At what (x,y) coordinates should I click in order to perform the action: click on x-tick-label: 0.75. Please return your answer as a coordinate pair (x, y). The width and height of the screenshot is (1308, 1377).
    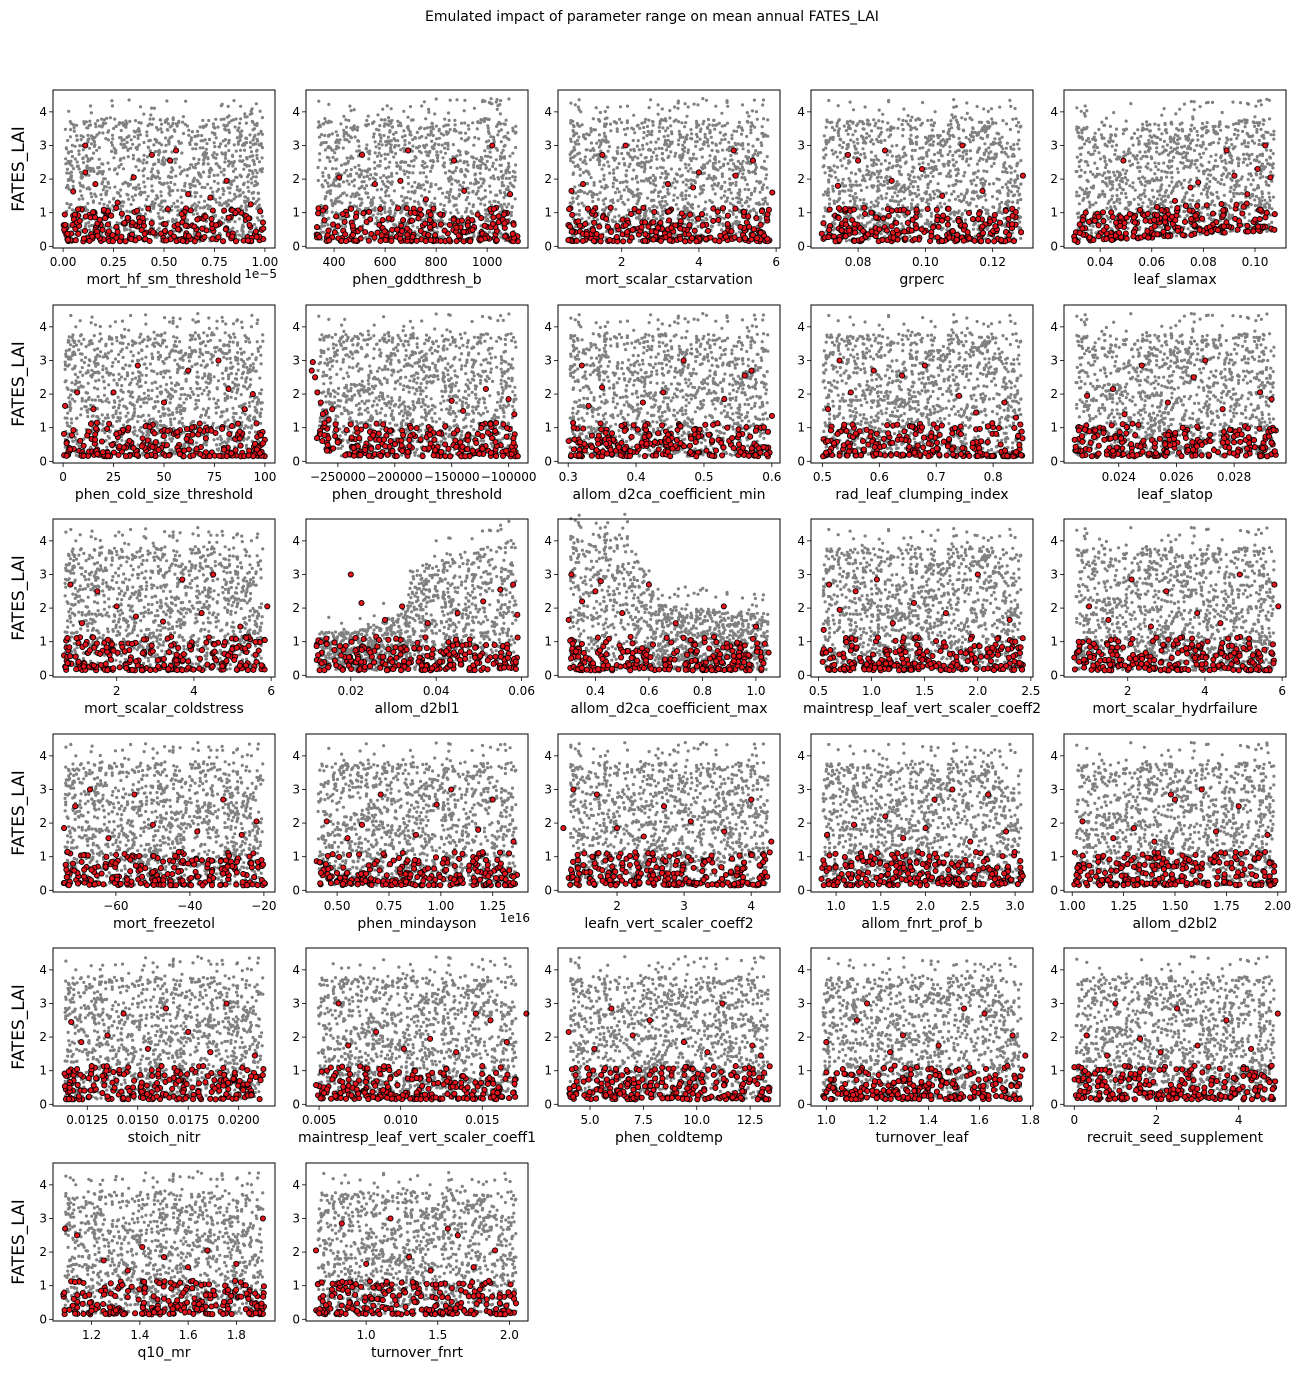
    Looking at the image, I should click on (214, 262).